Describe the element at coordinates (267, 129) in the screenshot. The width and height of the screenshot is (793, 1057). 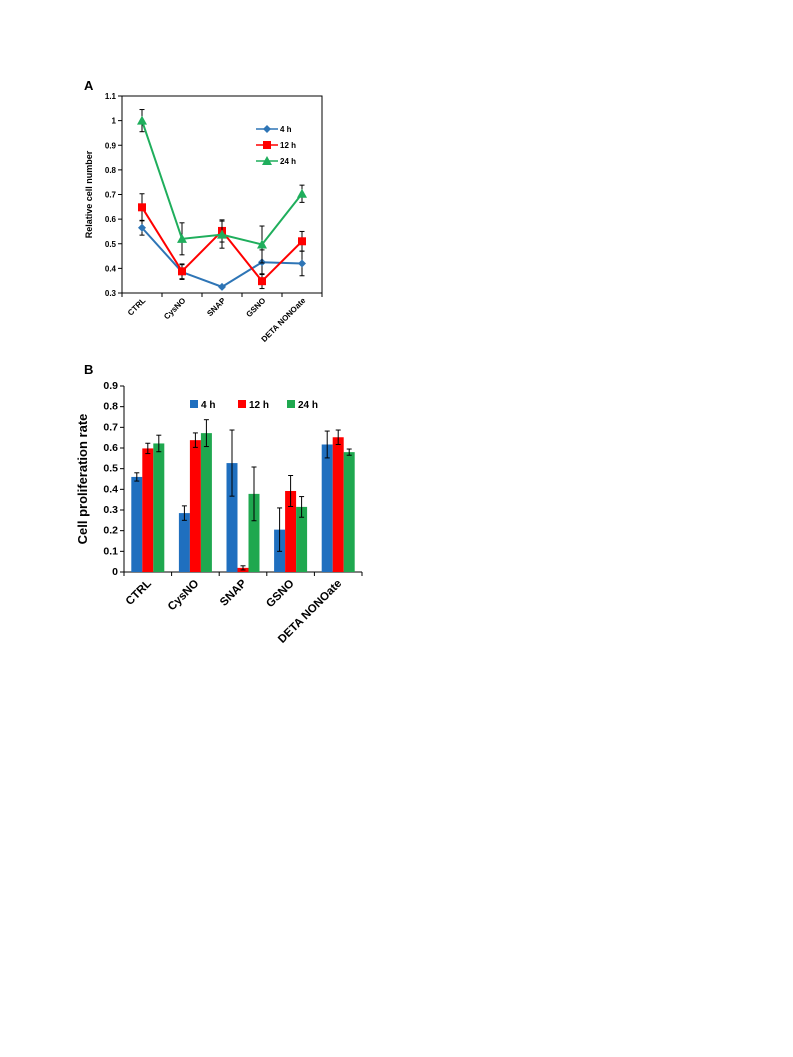
I see `legend-marker-4-h` at that location.